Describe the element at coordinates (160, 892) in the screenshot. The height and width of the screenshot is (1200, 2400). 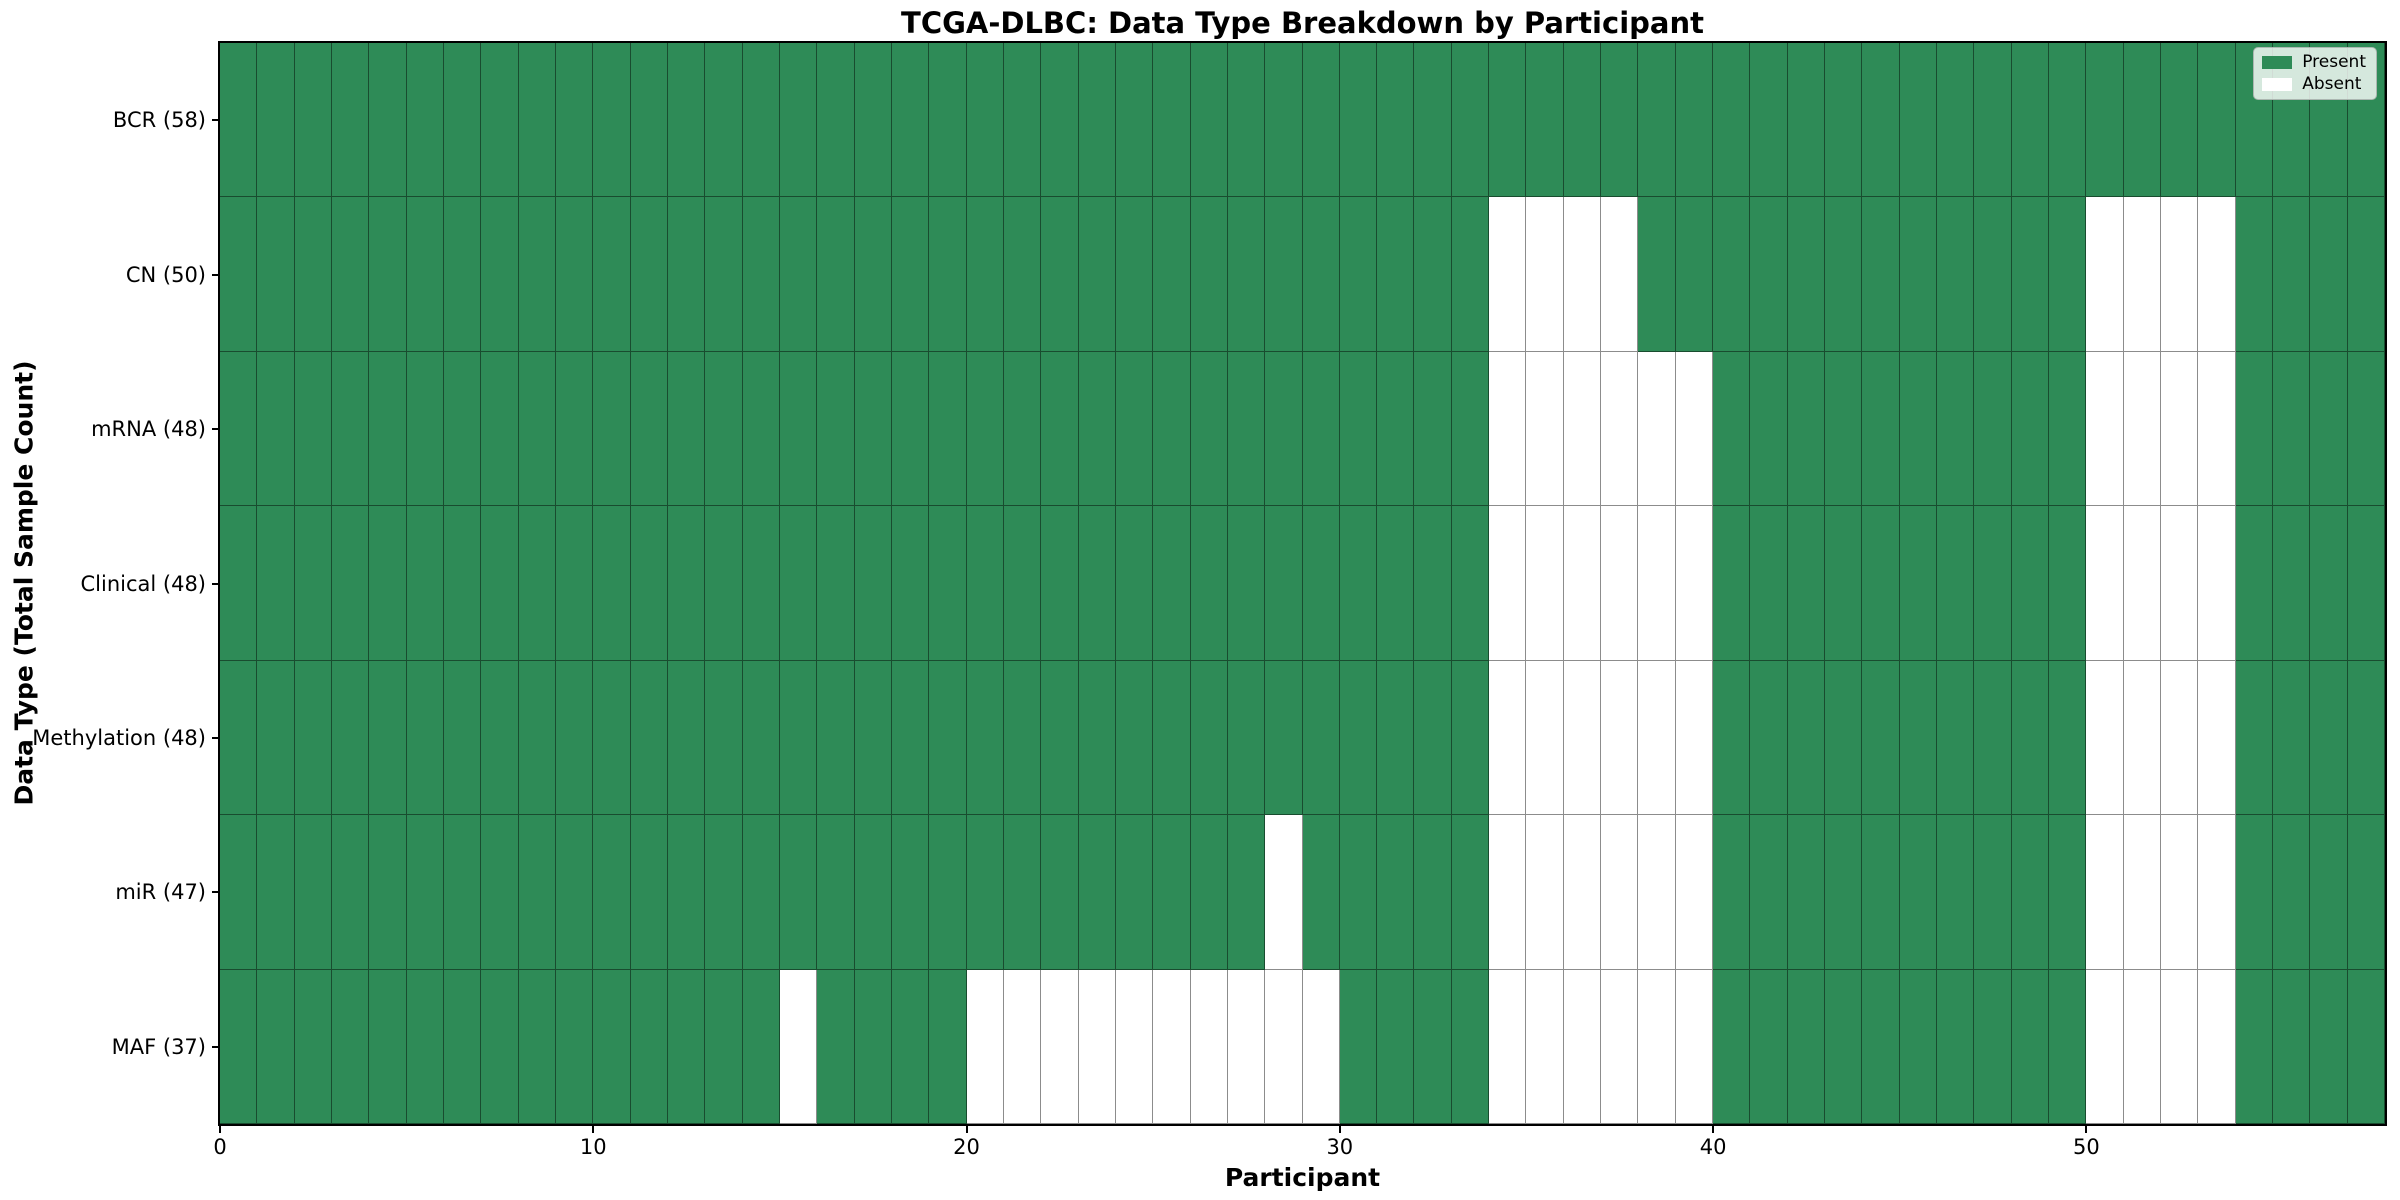
I see `y-tick-label: miR (47)` at that location.